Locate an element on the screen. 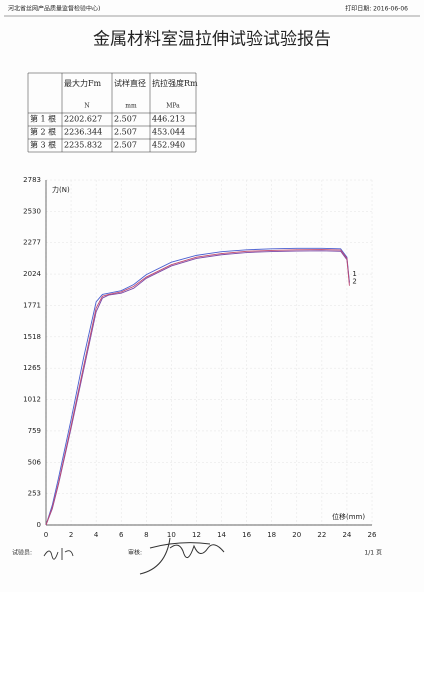  print-date: 打印日期: 2016-06-06 is located at coordinates (376, 9).